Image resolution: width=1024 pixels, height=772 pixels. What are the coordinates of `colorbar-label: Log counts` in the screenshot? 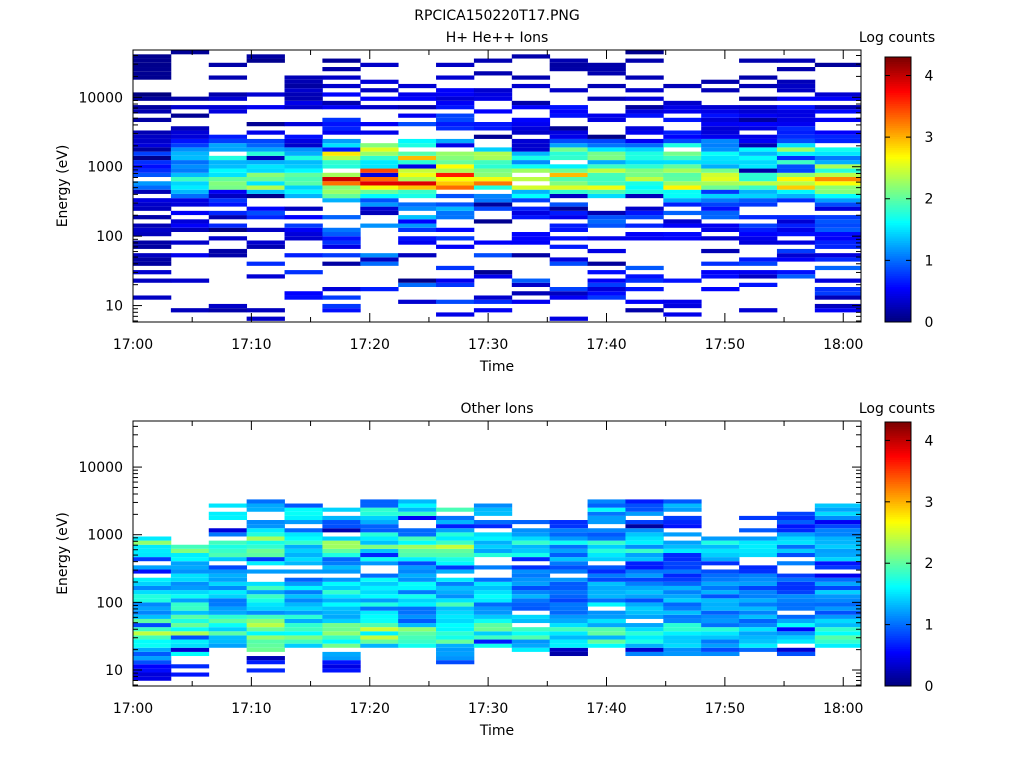 It's located at (897, 38).